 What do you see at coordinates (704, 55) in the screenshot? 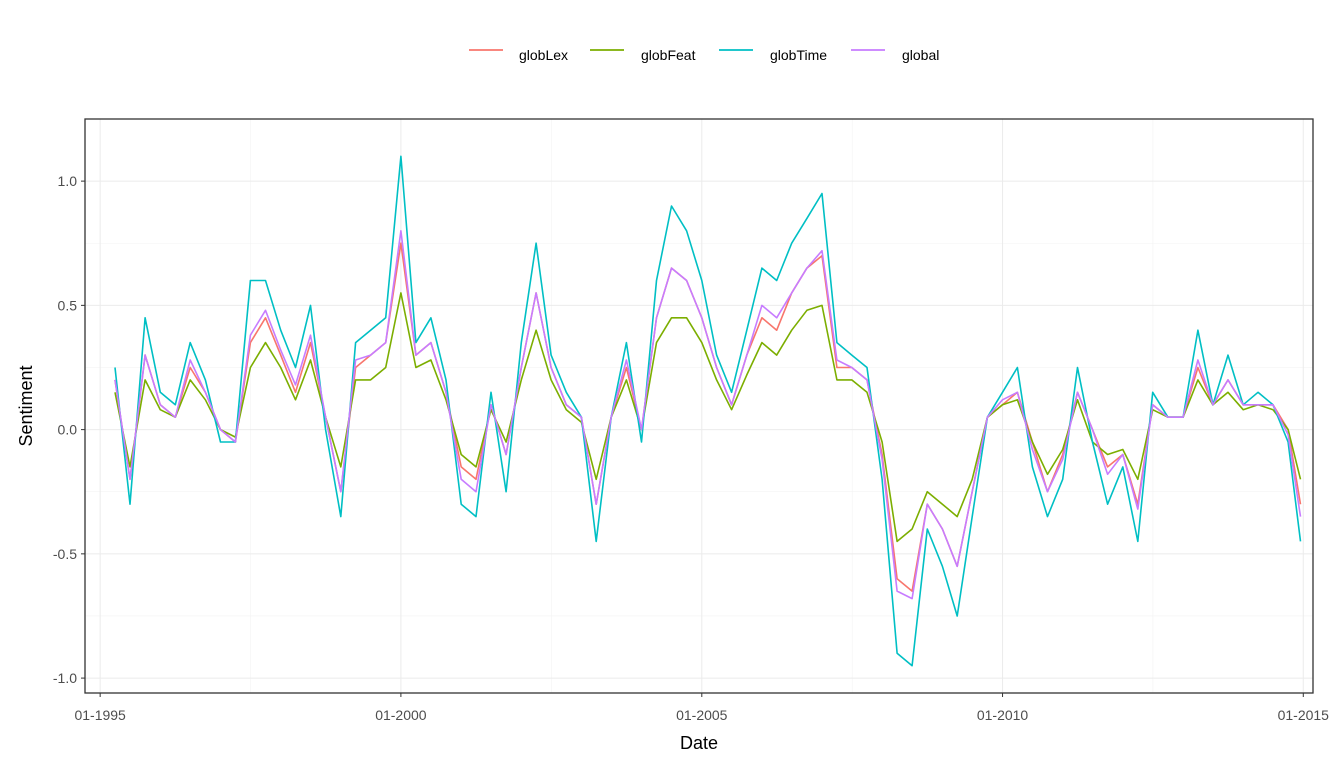
I see `legend: globLex globFeat globTime global` at bounding box center [704, 55].